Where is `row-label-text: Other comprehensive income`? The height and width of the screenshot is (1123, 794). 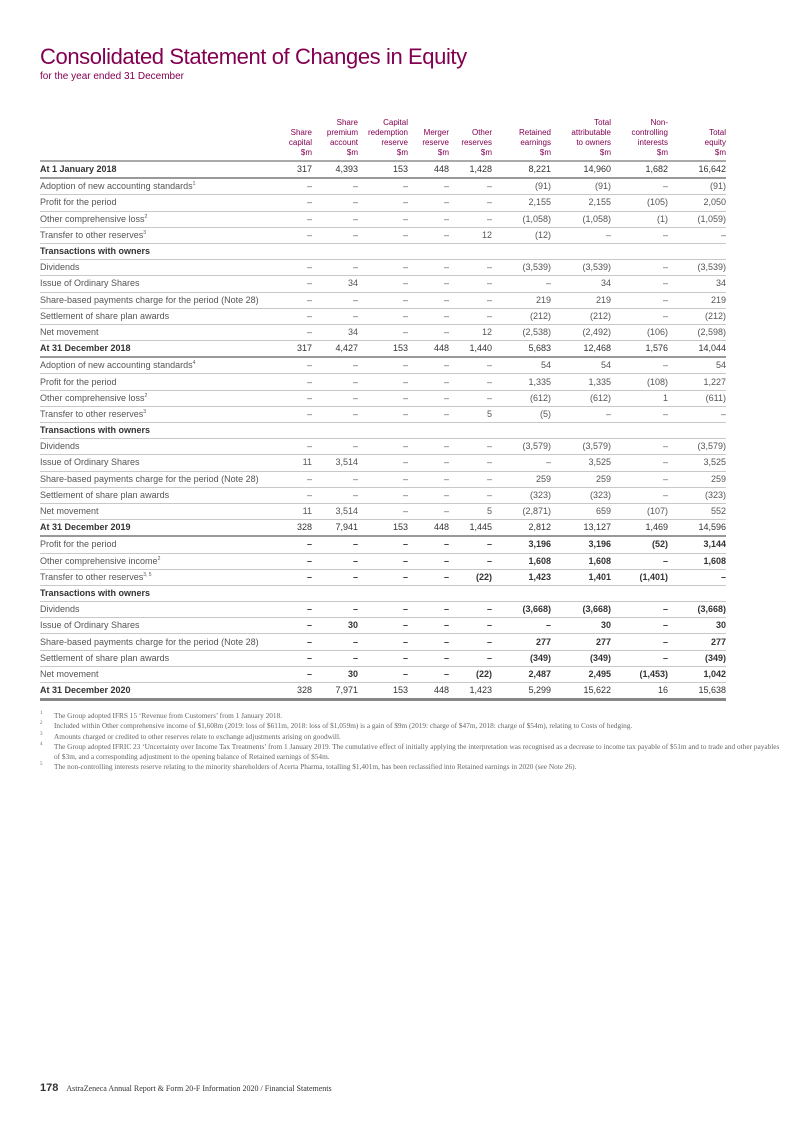
row-label-text: Other comprehensive income is located at coordinates (99, 560).